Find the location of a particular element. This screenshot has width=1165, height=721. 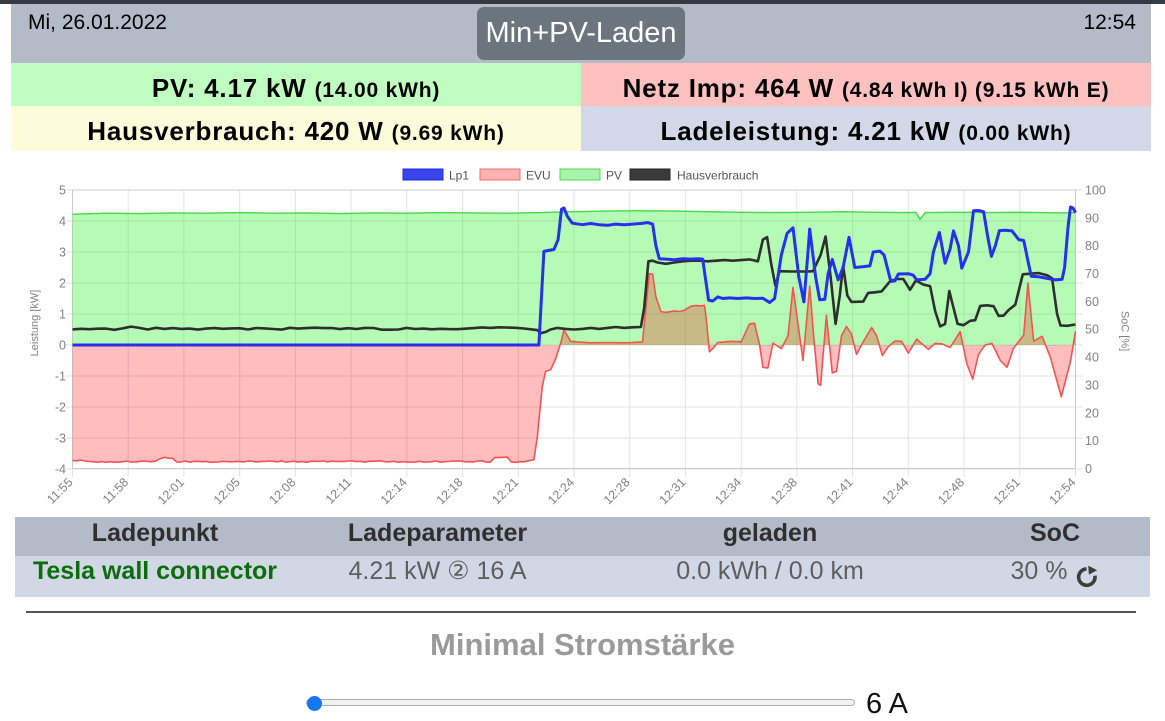

svg-text: 2 is located at coordinates (62, 284).